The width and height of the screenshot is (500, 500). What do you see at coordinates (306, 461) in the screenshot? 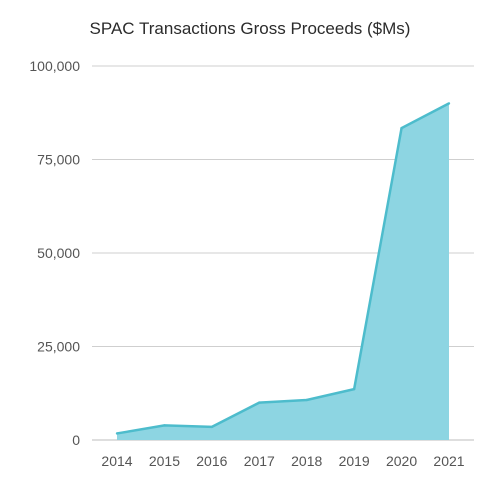
I see `x-tick-label: 2018` at bounding box center [306, 461].